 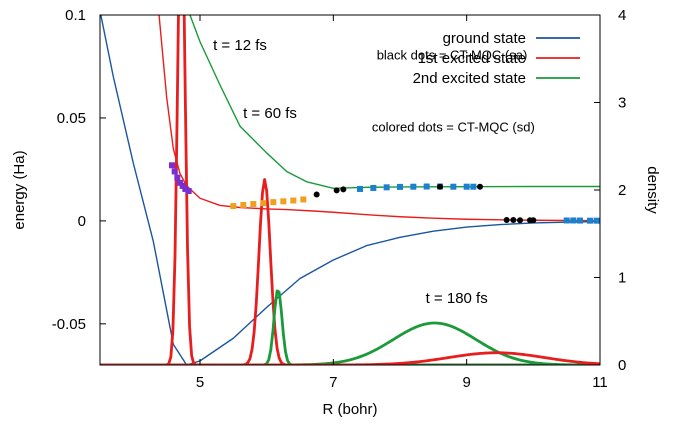 I want to click on x-axis-label: R (bohr), so click(x=349, y=409).